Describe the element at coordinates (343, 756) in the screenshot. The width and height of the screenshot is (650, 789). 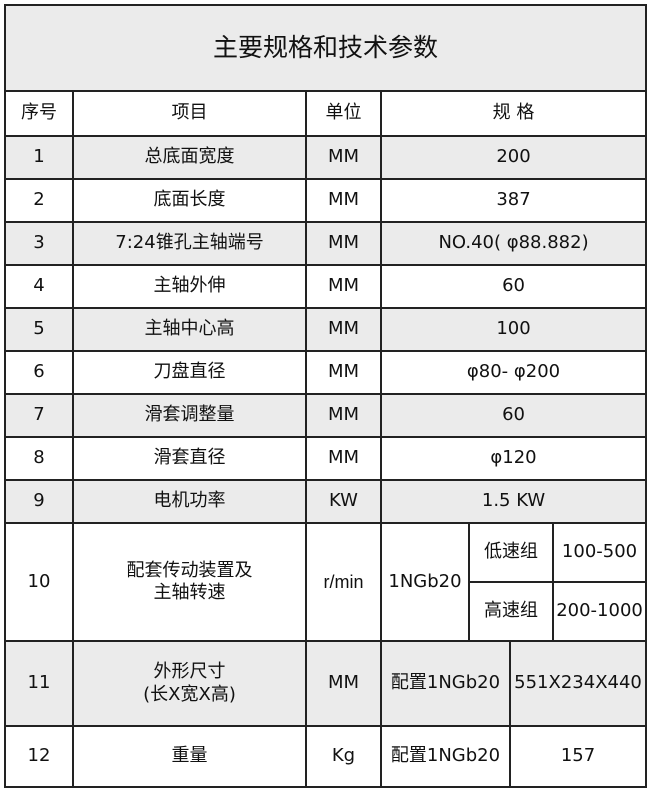
I see `row-unit: Kg` at that location.